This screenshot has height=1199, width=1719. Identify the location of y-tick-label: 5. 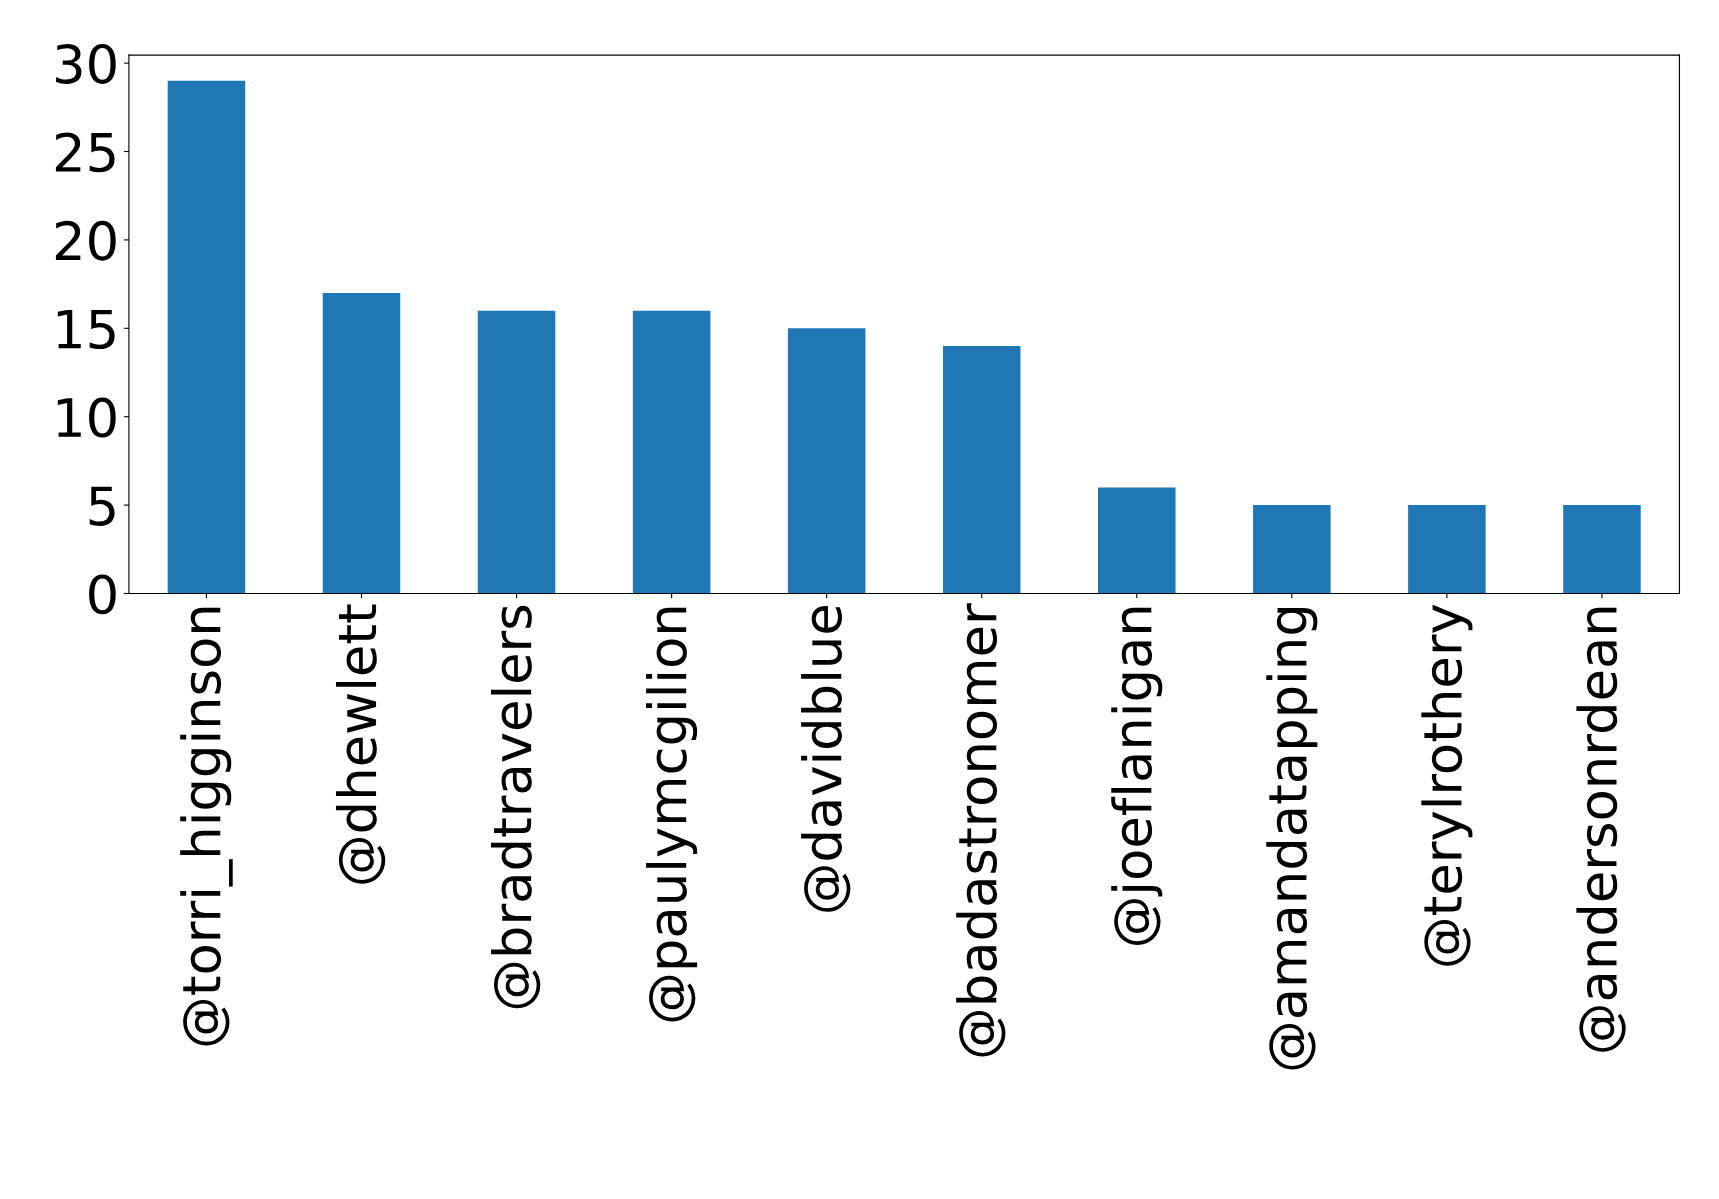
(102, 506).